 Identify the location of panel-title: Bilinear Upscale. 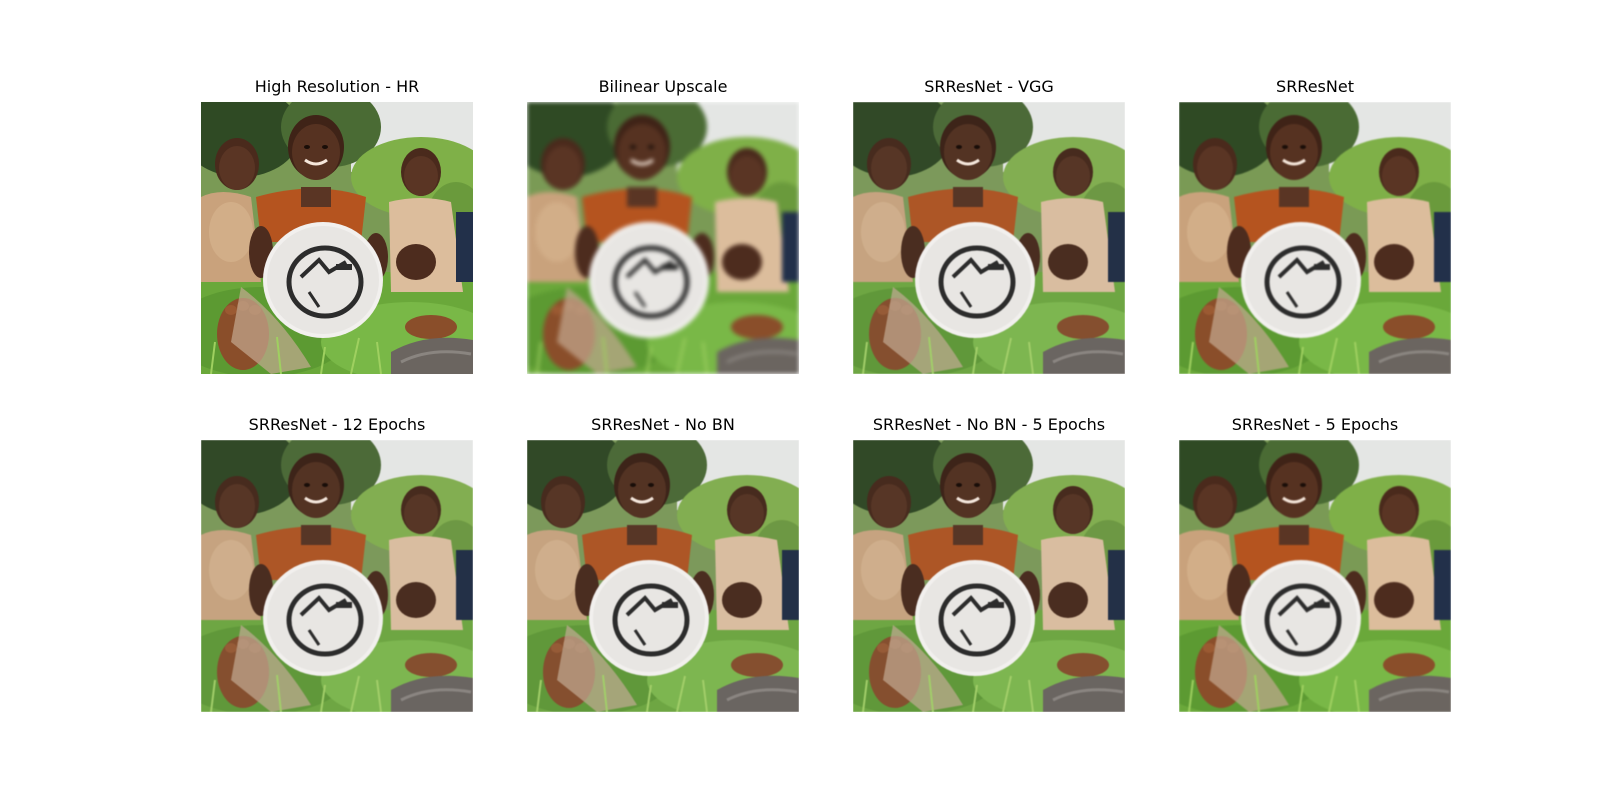
(663, 86).